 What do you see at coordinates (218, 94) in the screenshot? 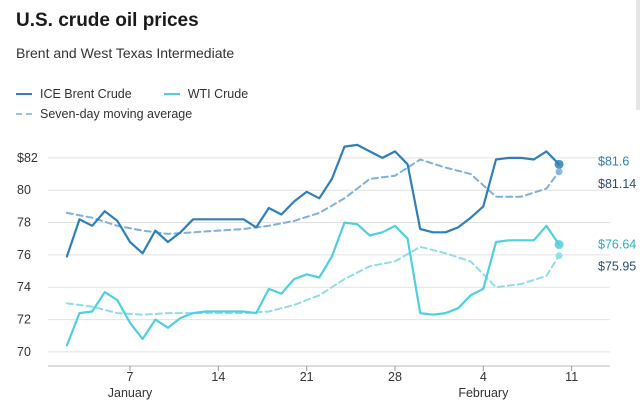
I see `legend-label-wti: WTI Crude` at bounding box center [218, 94].